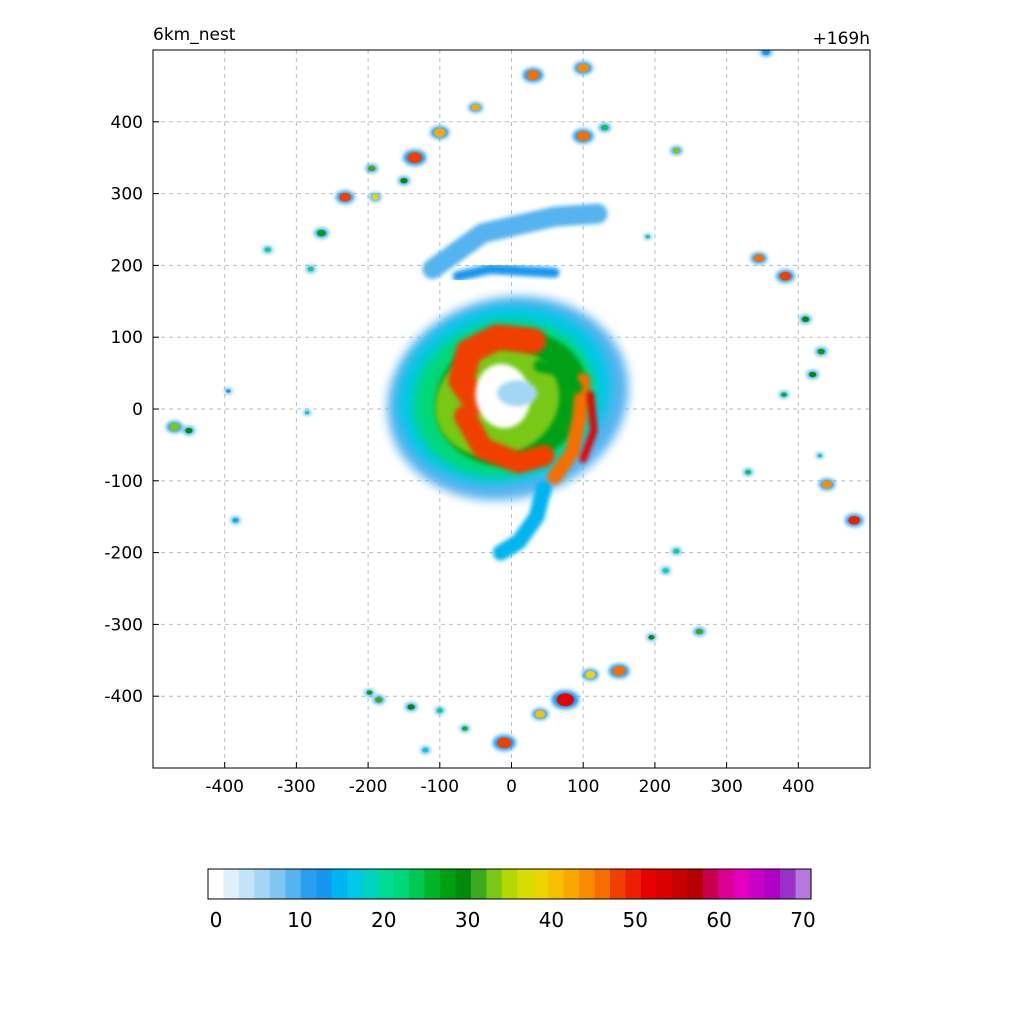  What do you see at coordinates (137, 410) in the screenshot?
I see `y-tick-label: 0` at bounding box center [137, 410].